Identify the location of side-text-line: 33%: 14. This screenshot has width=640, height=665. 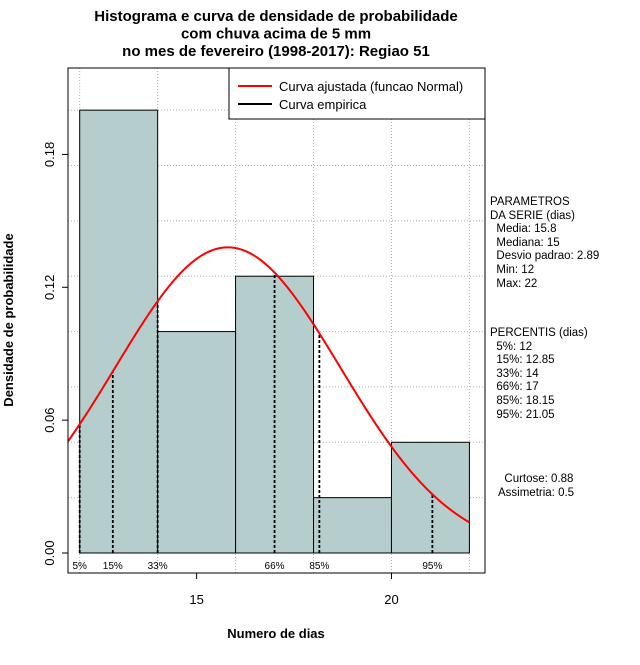
(514, 373).